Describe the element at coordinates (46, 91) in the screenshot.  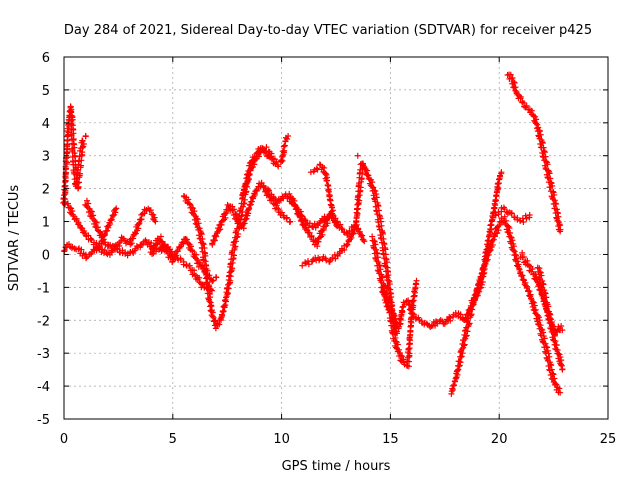
I see `y-tick-label: 5` at that location.